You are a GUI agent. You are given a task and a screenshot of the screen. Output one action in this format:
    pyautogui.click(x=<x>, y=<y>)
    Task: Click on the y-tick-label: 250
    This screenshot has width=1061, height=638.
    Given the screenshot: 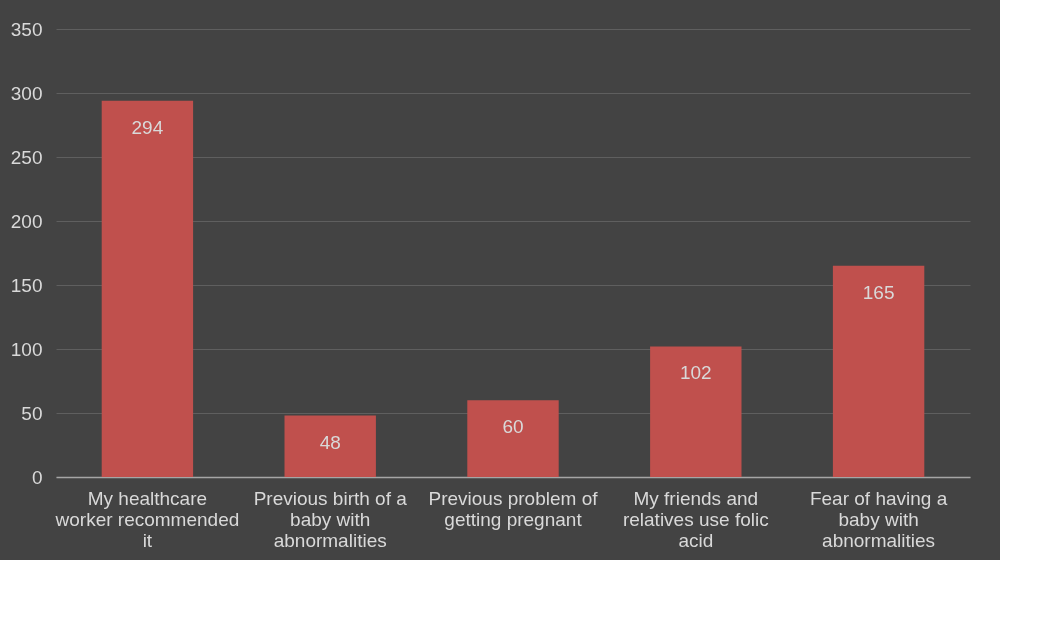 What is the action you would take?
    pyautogui.click(x=26, y=157)
    